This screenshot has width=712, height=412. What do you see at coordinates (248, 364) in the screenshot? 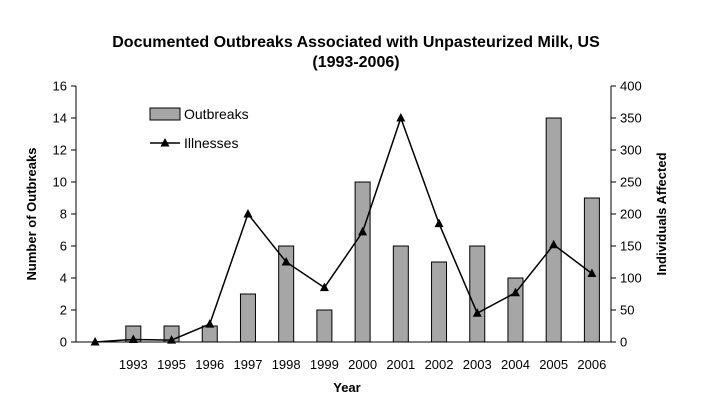
I see `x-tick-label-4: 1997` at bounding box center [248, 364].